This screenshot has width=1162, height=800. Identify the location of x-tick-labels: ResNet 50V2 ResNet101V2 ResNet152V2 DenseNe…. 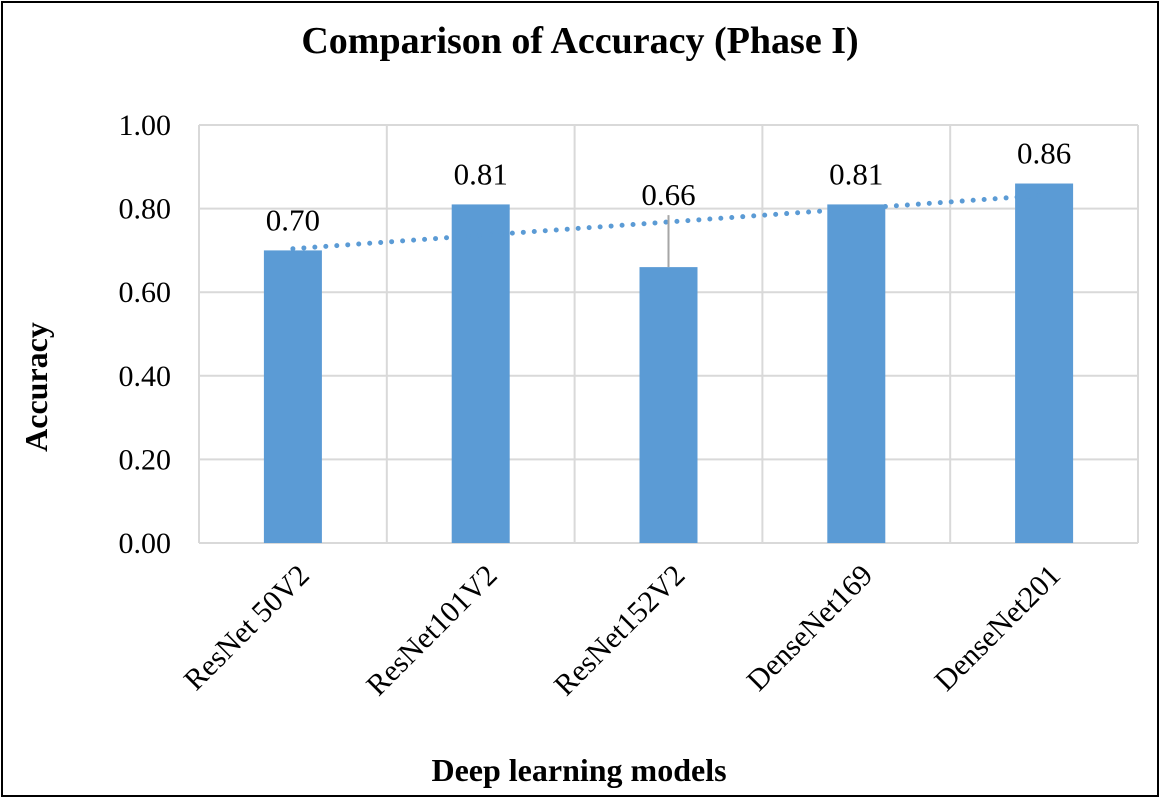
(622, 631).